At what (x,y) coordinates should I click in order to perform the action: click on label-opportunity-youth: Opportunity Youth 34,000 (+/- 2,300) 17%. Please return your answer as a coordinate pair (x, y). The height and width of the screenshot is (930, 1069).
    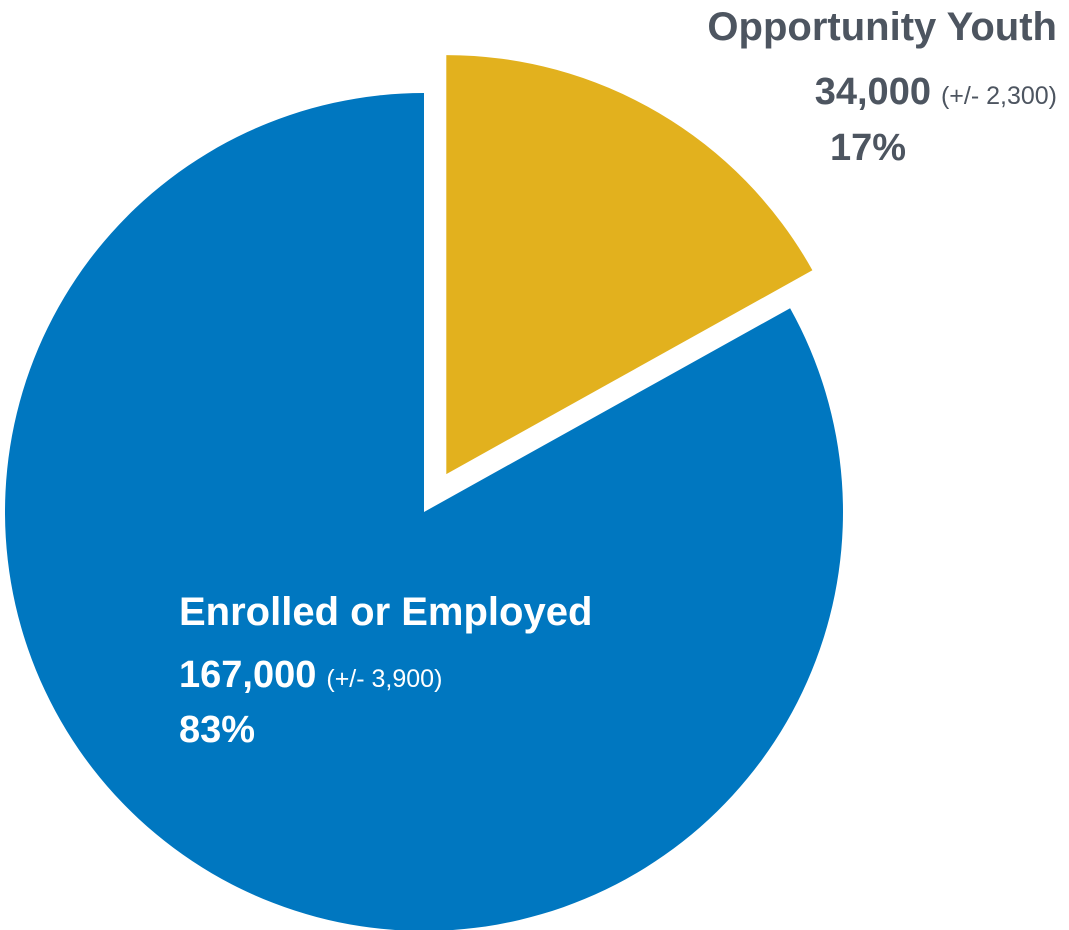
    Looking at the image, I should click on (882, 87).